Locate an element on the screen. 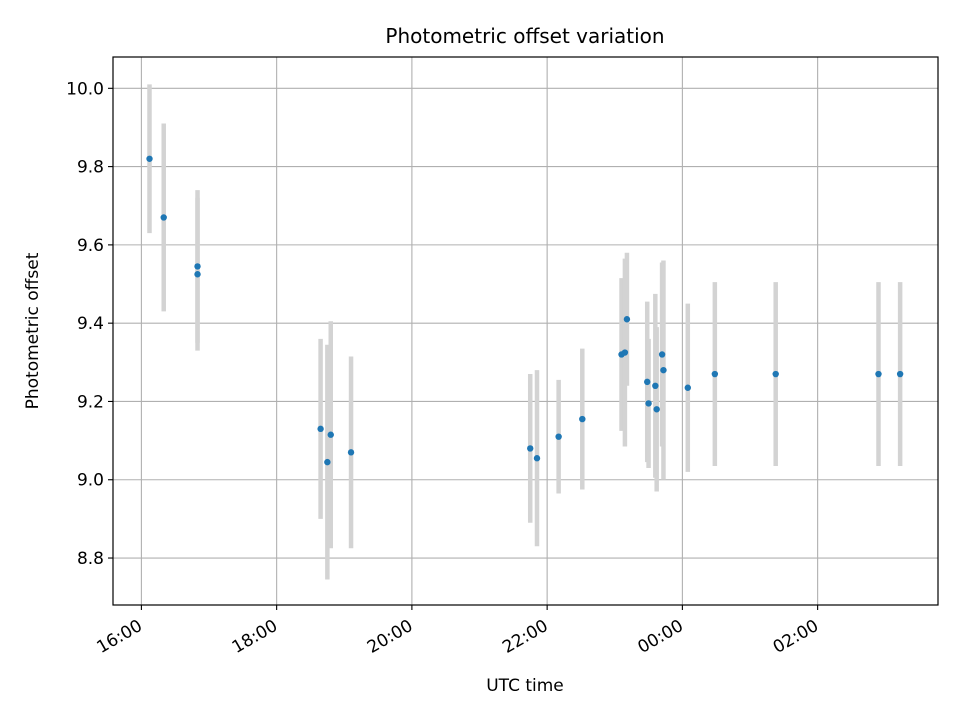 Image resolution: width=960 pixels, height=720 pixels. y-tick-label: 9.2 is located at coordinates (90, 402).